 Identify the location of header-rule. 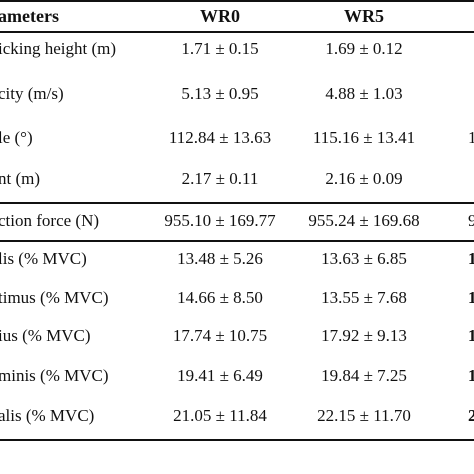
(237, 32).